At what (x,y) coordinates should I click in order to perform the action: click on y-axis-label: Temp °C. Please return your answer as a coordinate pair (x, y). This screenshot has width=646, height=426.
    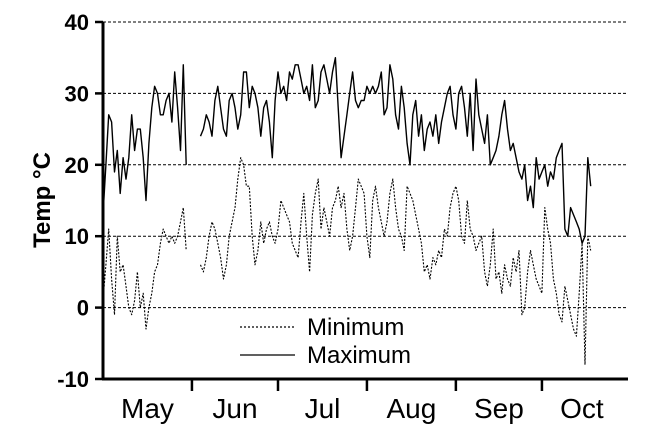
    Looking at the image, I should click on (42, 200).